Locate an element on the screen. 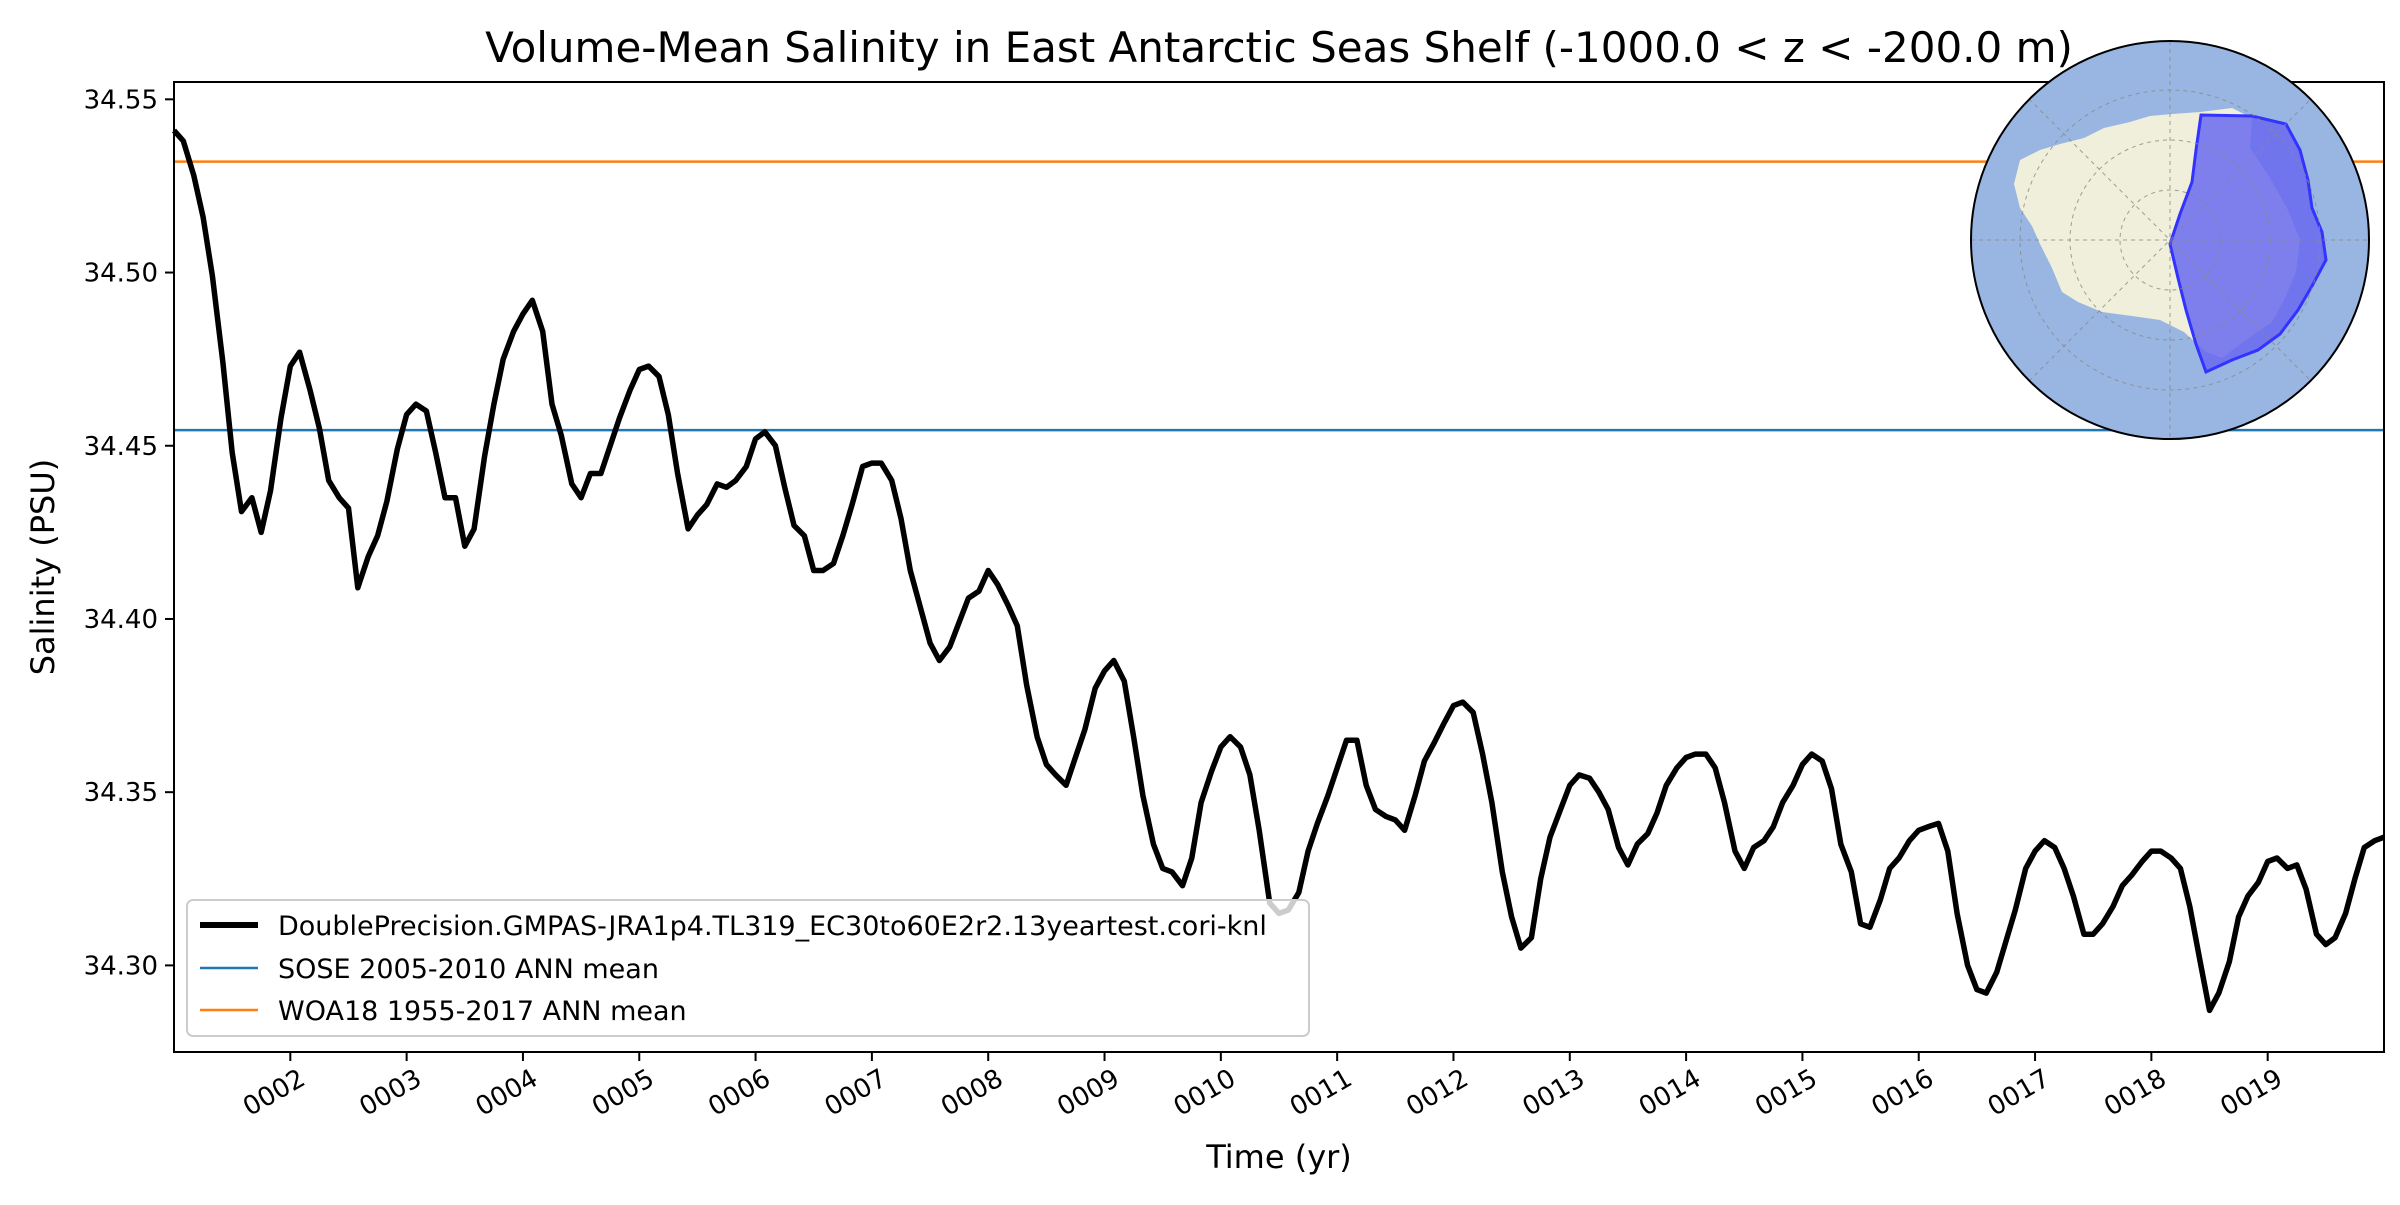 The height and width of the screenshot is (1205, 2400). map-border is located at coordinates (2170, 240).